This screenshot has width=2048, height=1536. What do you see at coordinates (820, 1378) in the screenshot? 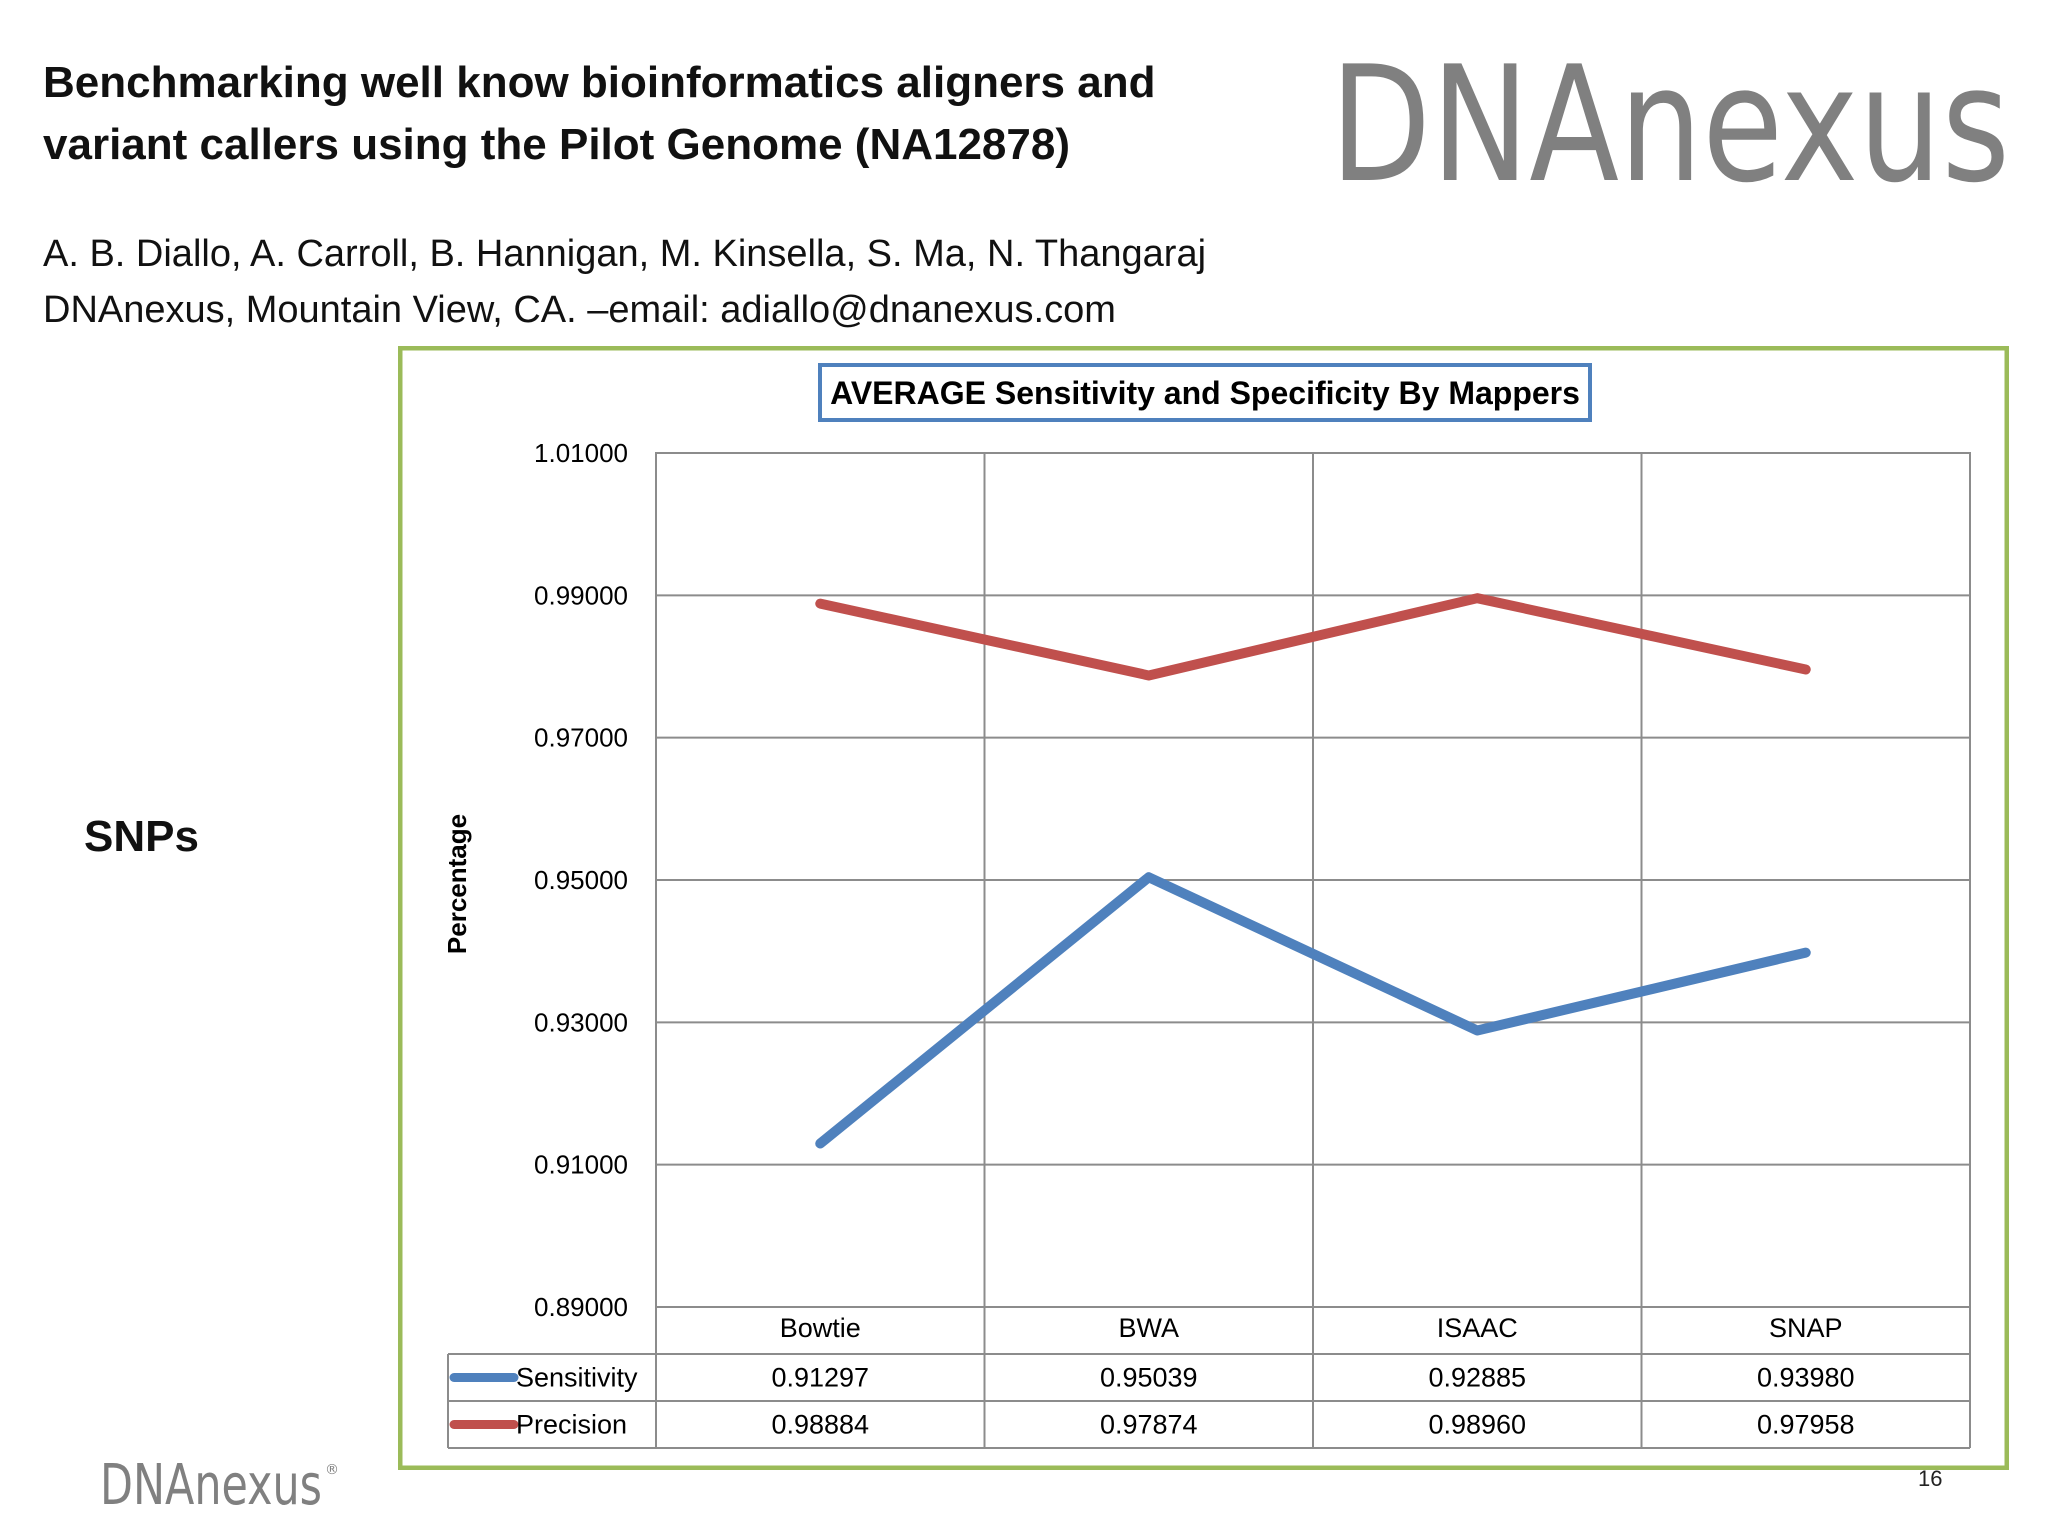
I see `table-cell-value: 0.91297` at bounding box center [820, 1378].